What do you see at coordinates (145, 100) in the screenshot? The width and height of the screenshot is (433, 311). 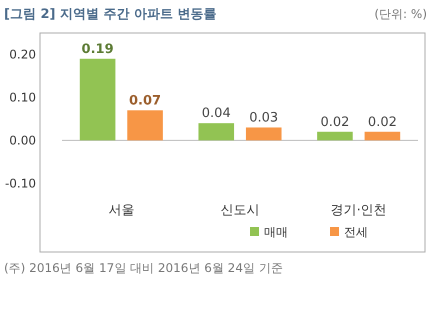 I see `data-label: 0.07` at bounding box center [145, 100].